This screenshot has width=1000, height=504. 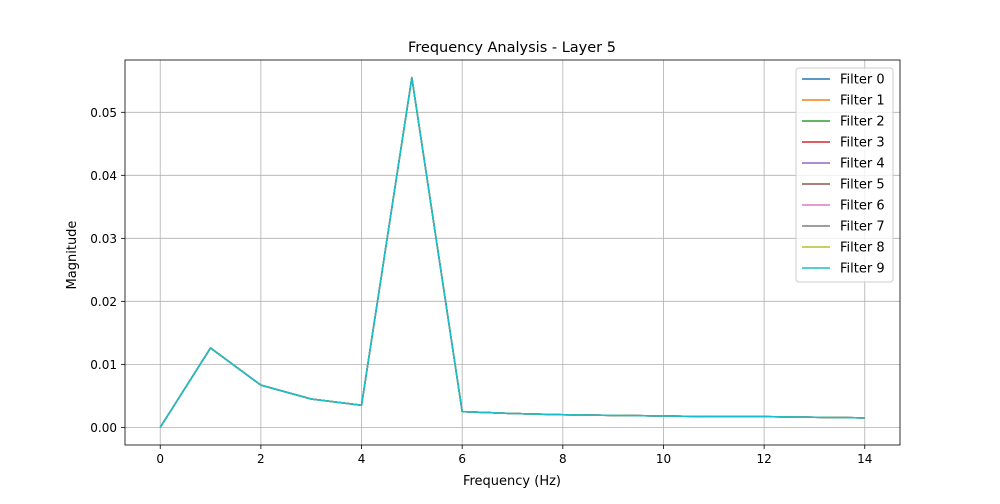 I want to click on x-tick-label: 4, so click(x=362, y=459).